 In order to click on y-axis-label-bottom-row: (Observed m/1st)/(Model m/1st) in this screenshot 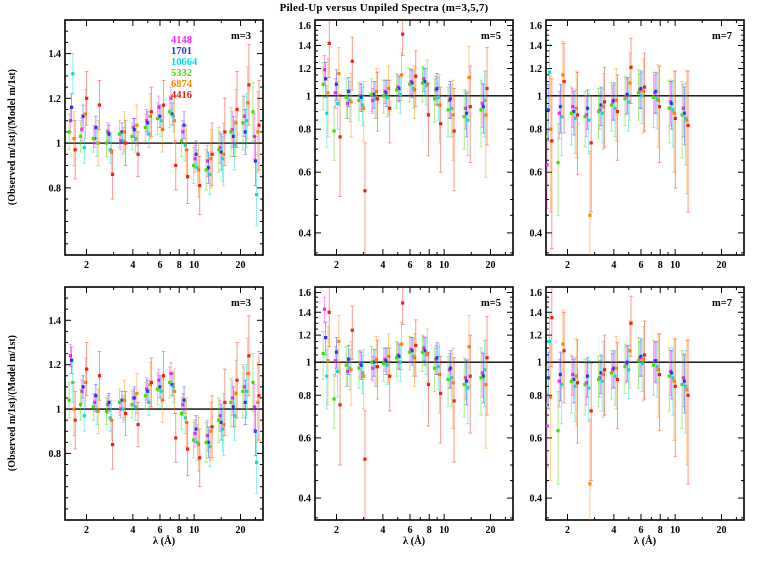, I will do `click(12, 403)`.